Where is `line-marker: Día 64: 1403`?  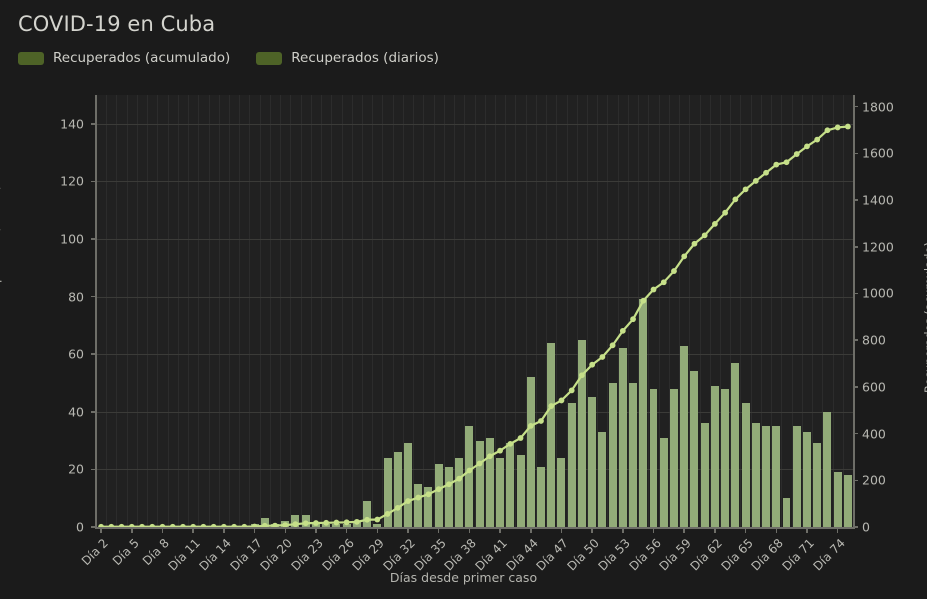 line-marker: Día 64: 1403 is located at coordinates (735, 199).